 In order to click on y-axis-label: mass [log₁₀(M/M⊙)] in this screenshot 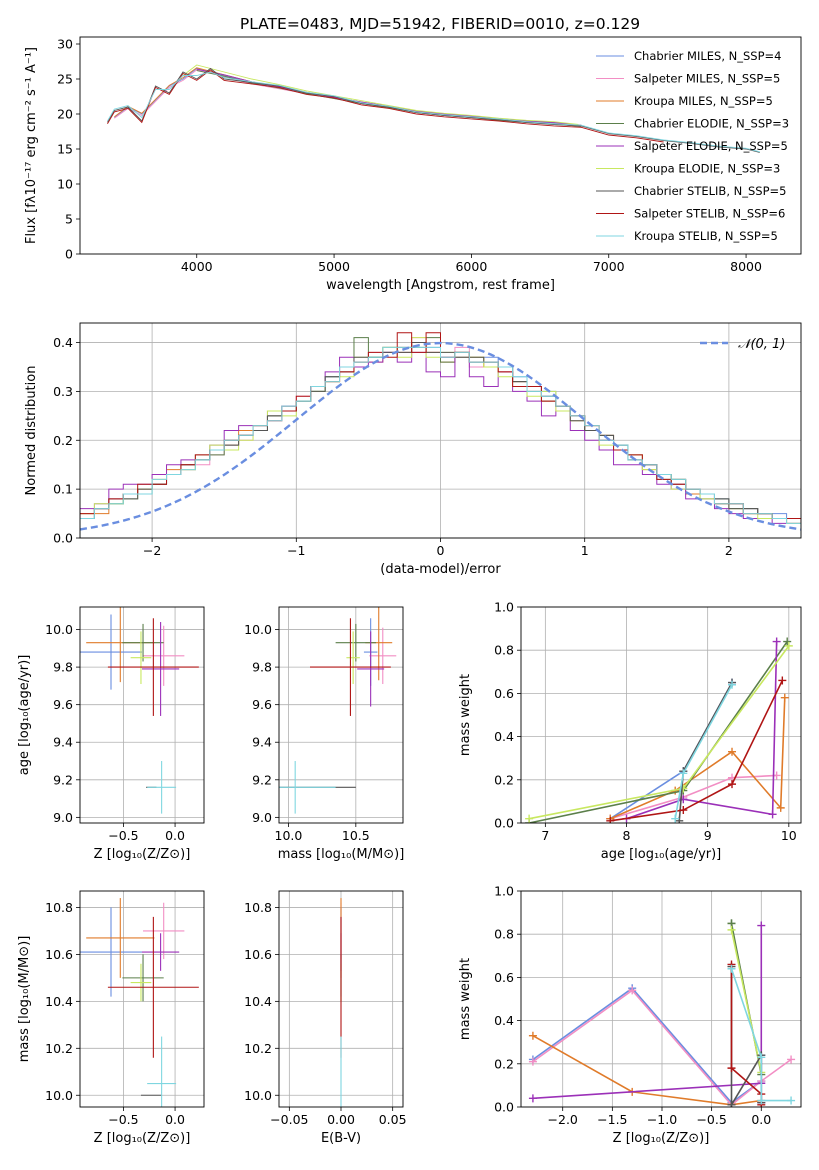, I will do `click(24, 999)`.